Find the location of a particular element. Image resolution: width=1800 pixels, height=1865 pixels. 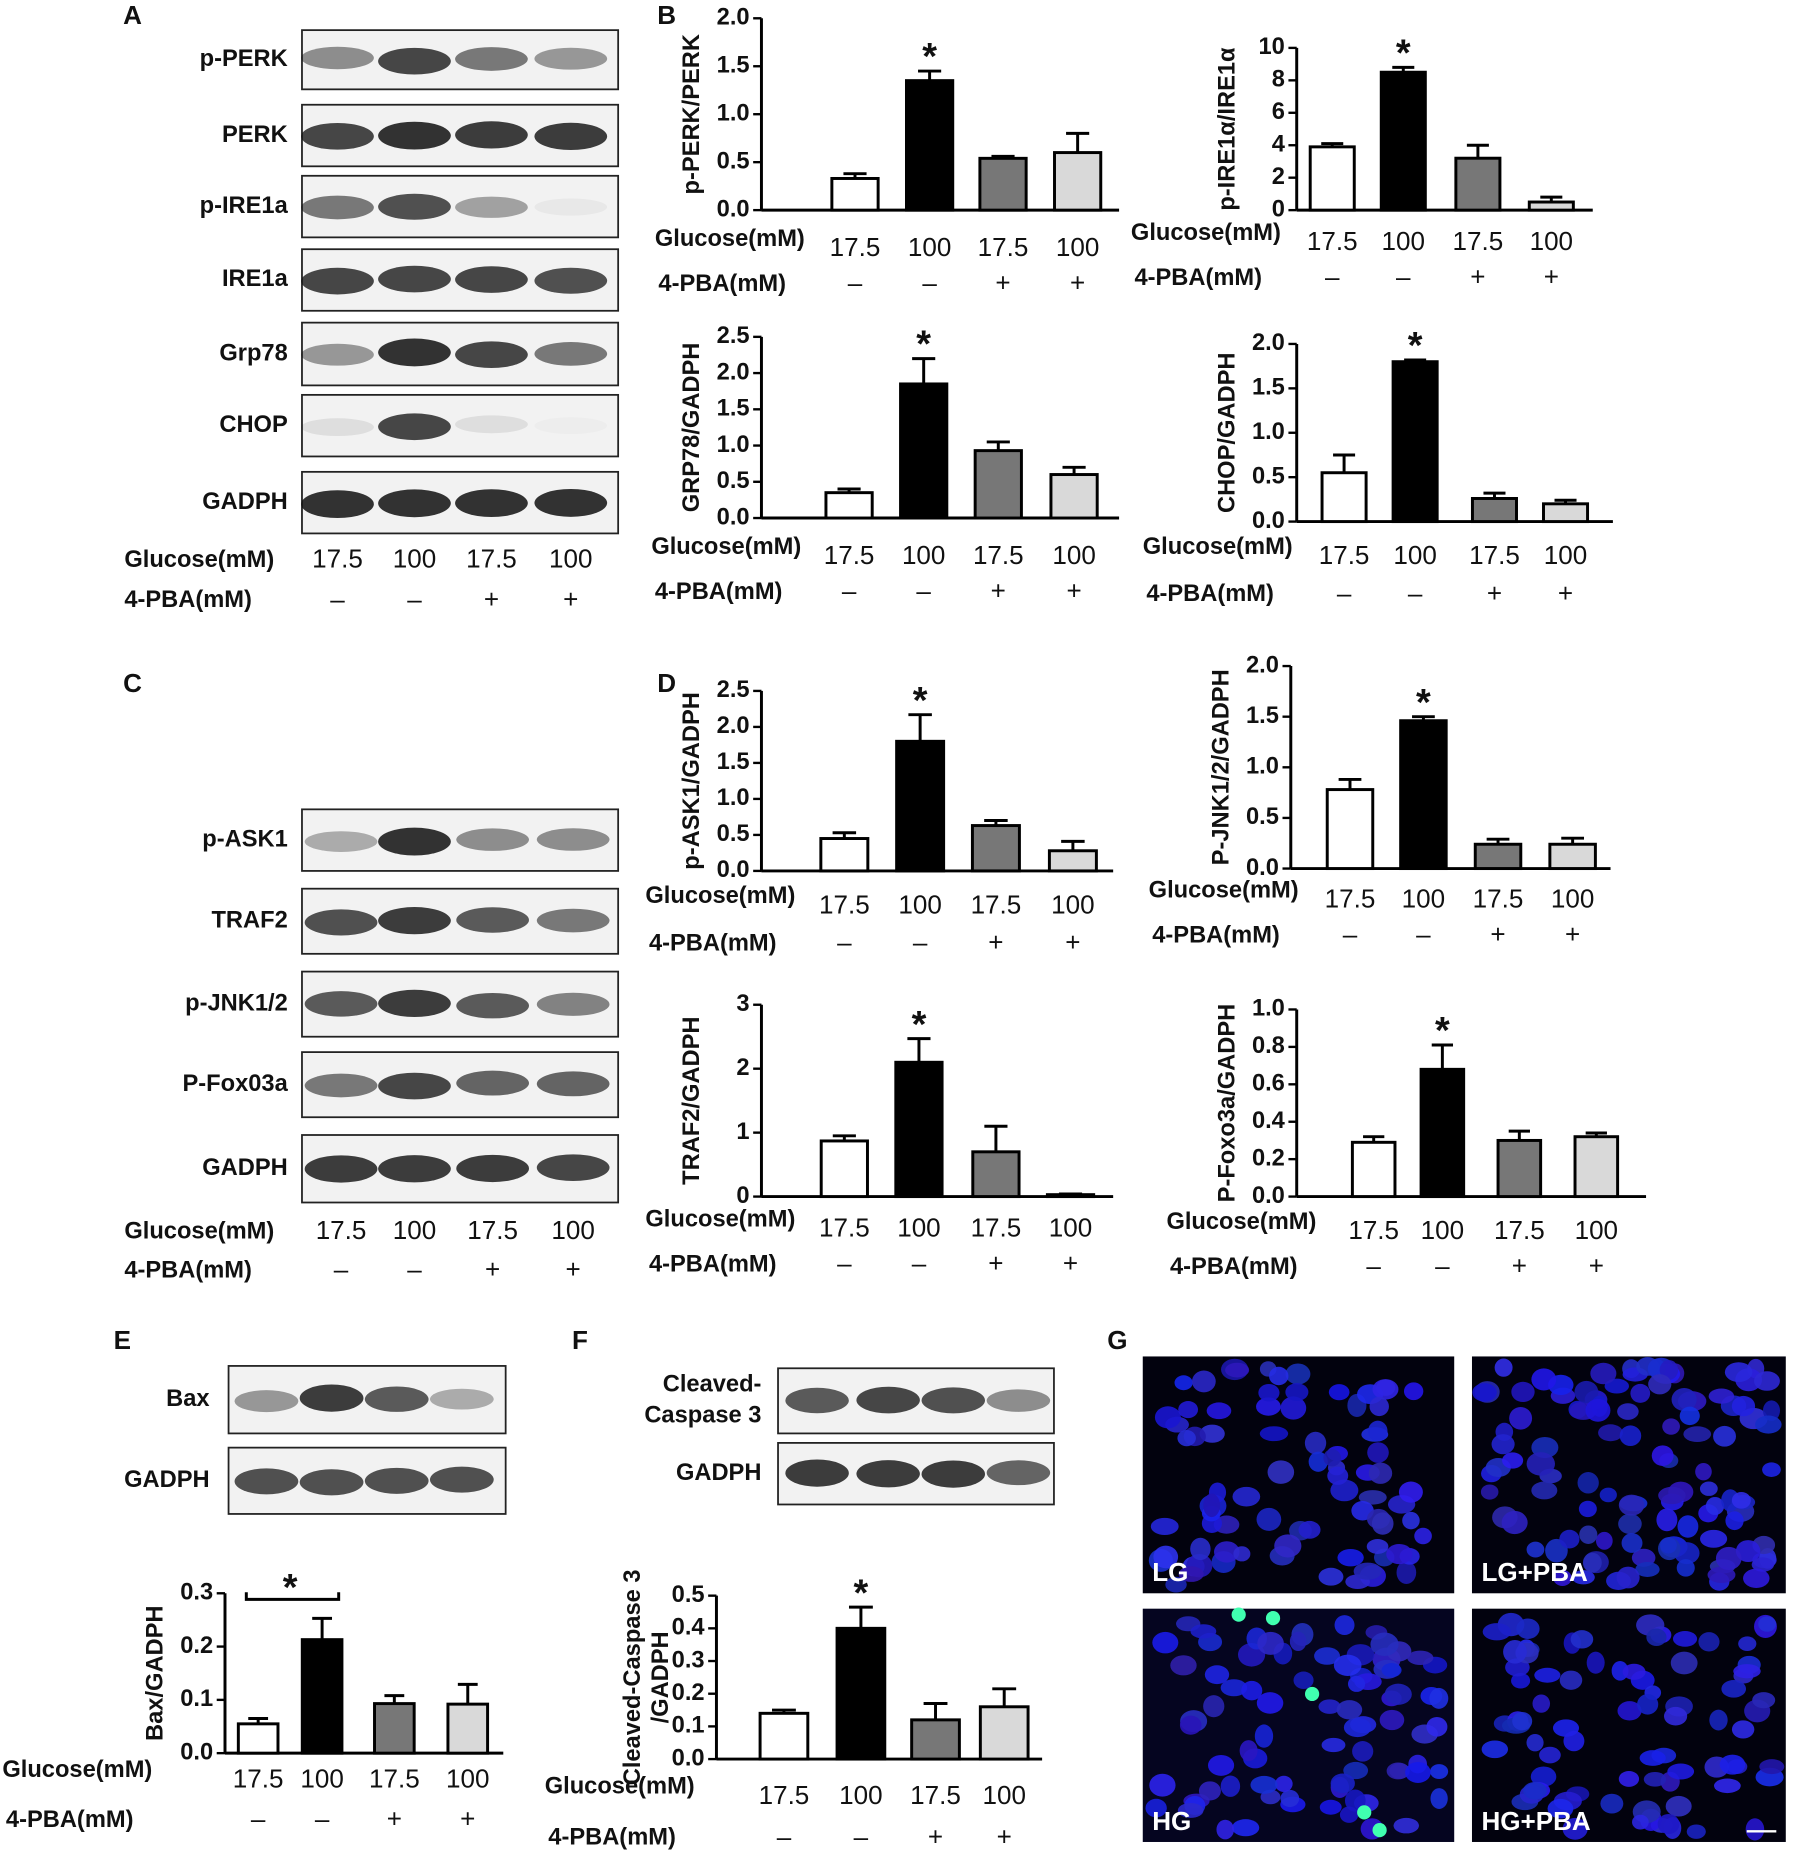

y-tick-label: 6 is located at coordinates (1278, 112).